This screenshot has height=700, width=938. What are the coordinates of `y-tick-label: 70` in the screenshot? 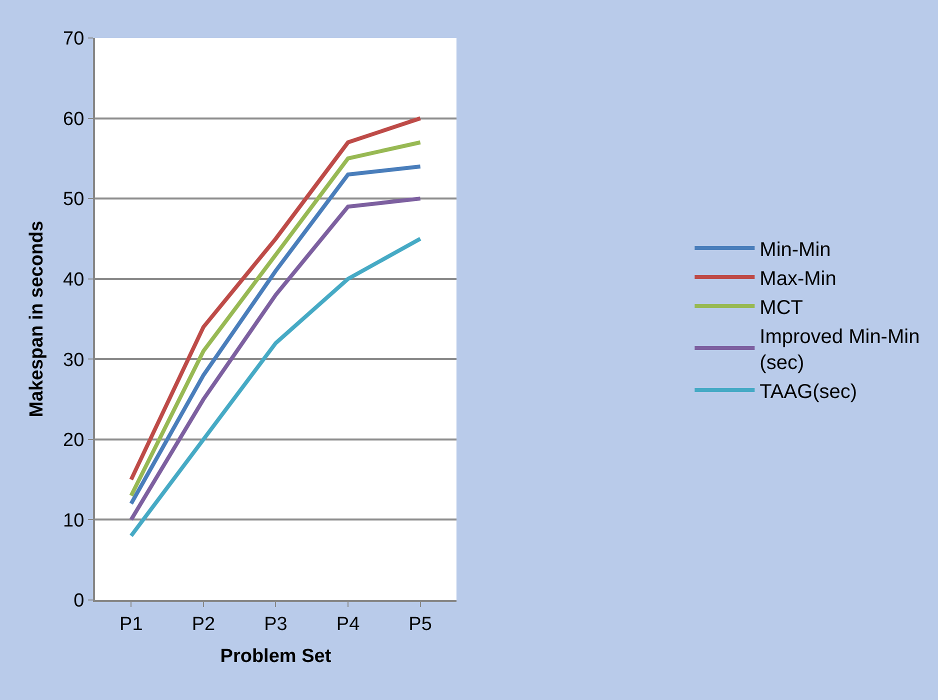 It's located at (73, 39).